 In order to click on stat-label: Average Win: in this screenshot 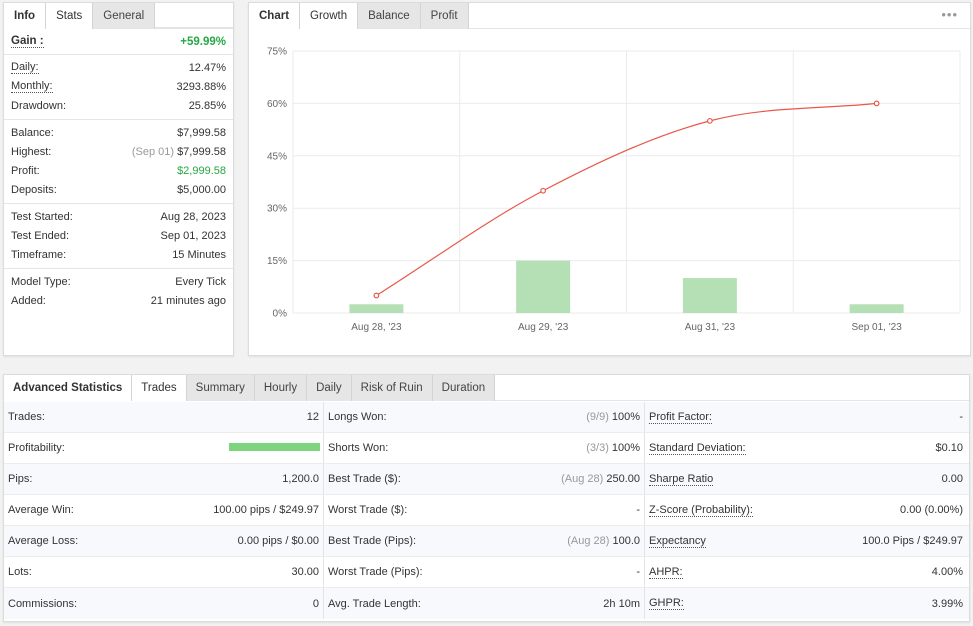, I will do `click(41, 510)`.